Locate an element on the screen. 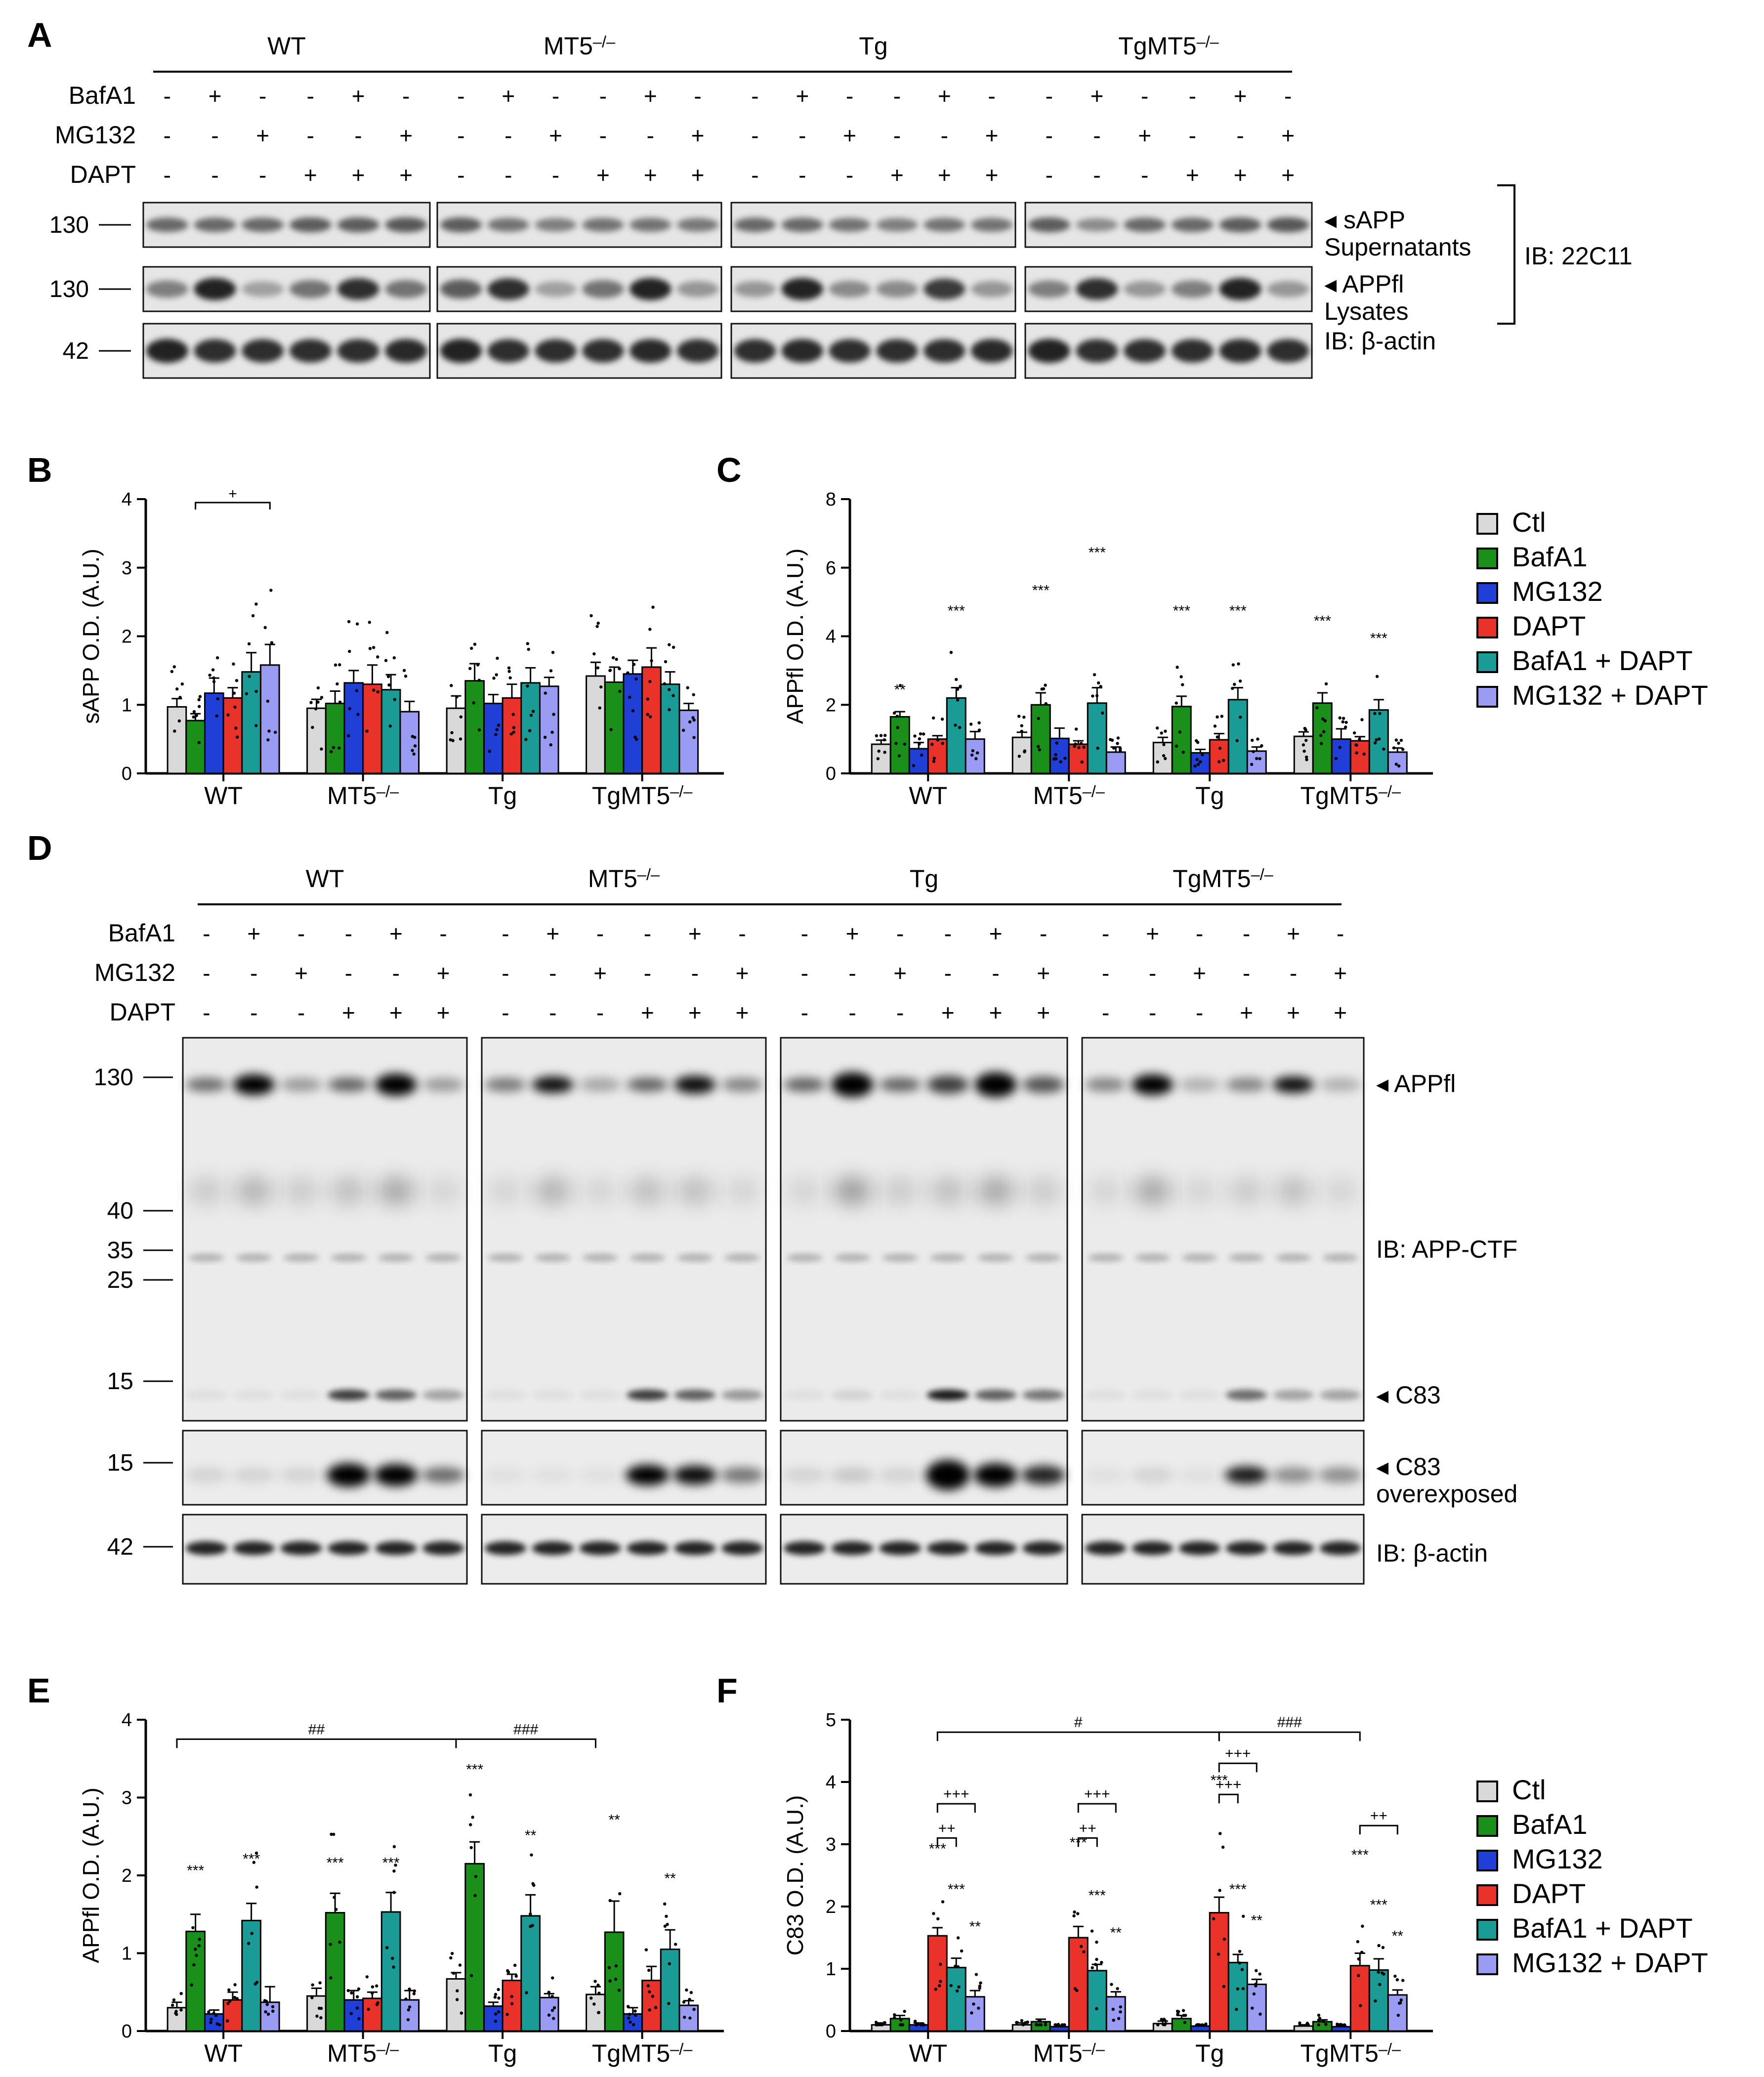 The height and width of the screenshot is (2077, 1764). comparison-bracket is located at coordinates (316, 1743).